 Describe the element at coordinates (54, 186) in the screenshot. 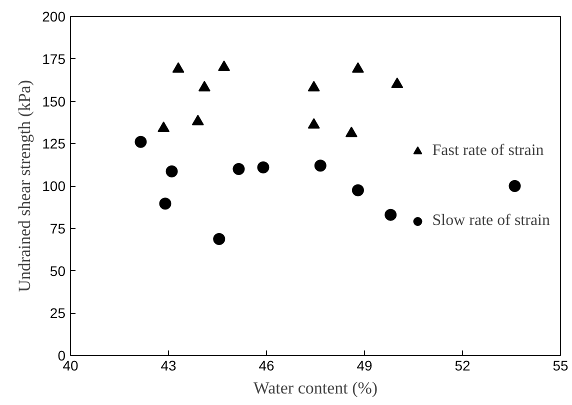

I see `y-tick-label: 100` at that location.